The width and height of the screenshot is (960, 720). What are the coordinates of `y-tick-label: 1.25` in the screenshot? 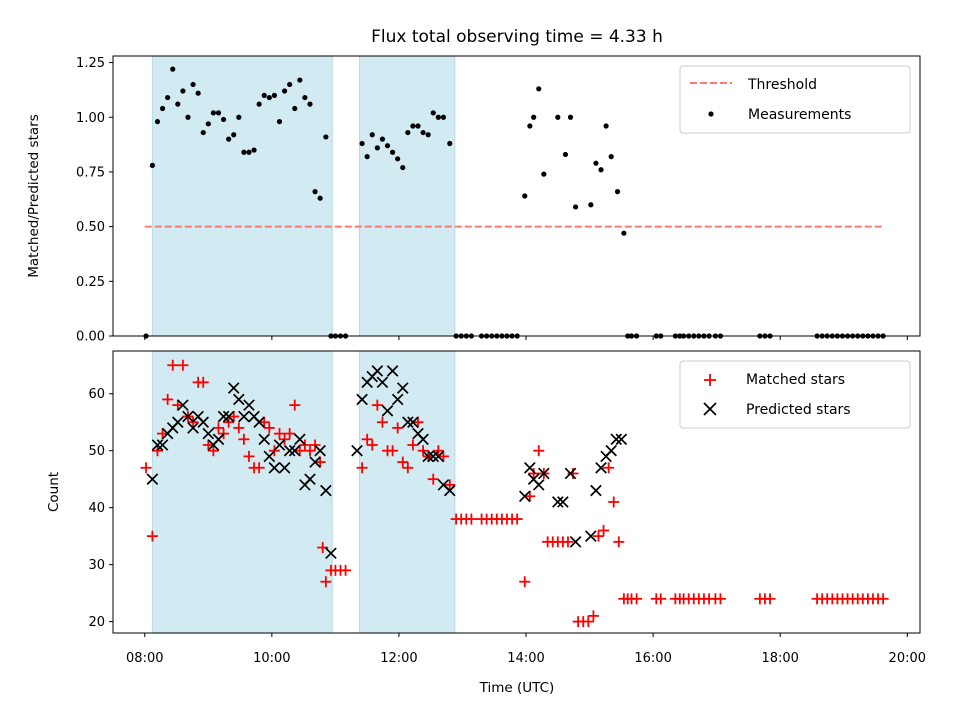 It's located at (90, 63).